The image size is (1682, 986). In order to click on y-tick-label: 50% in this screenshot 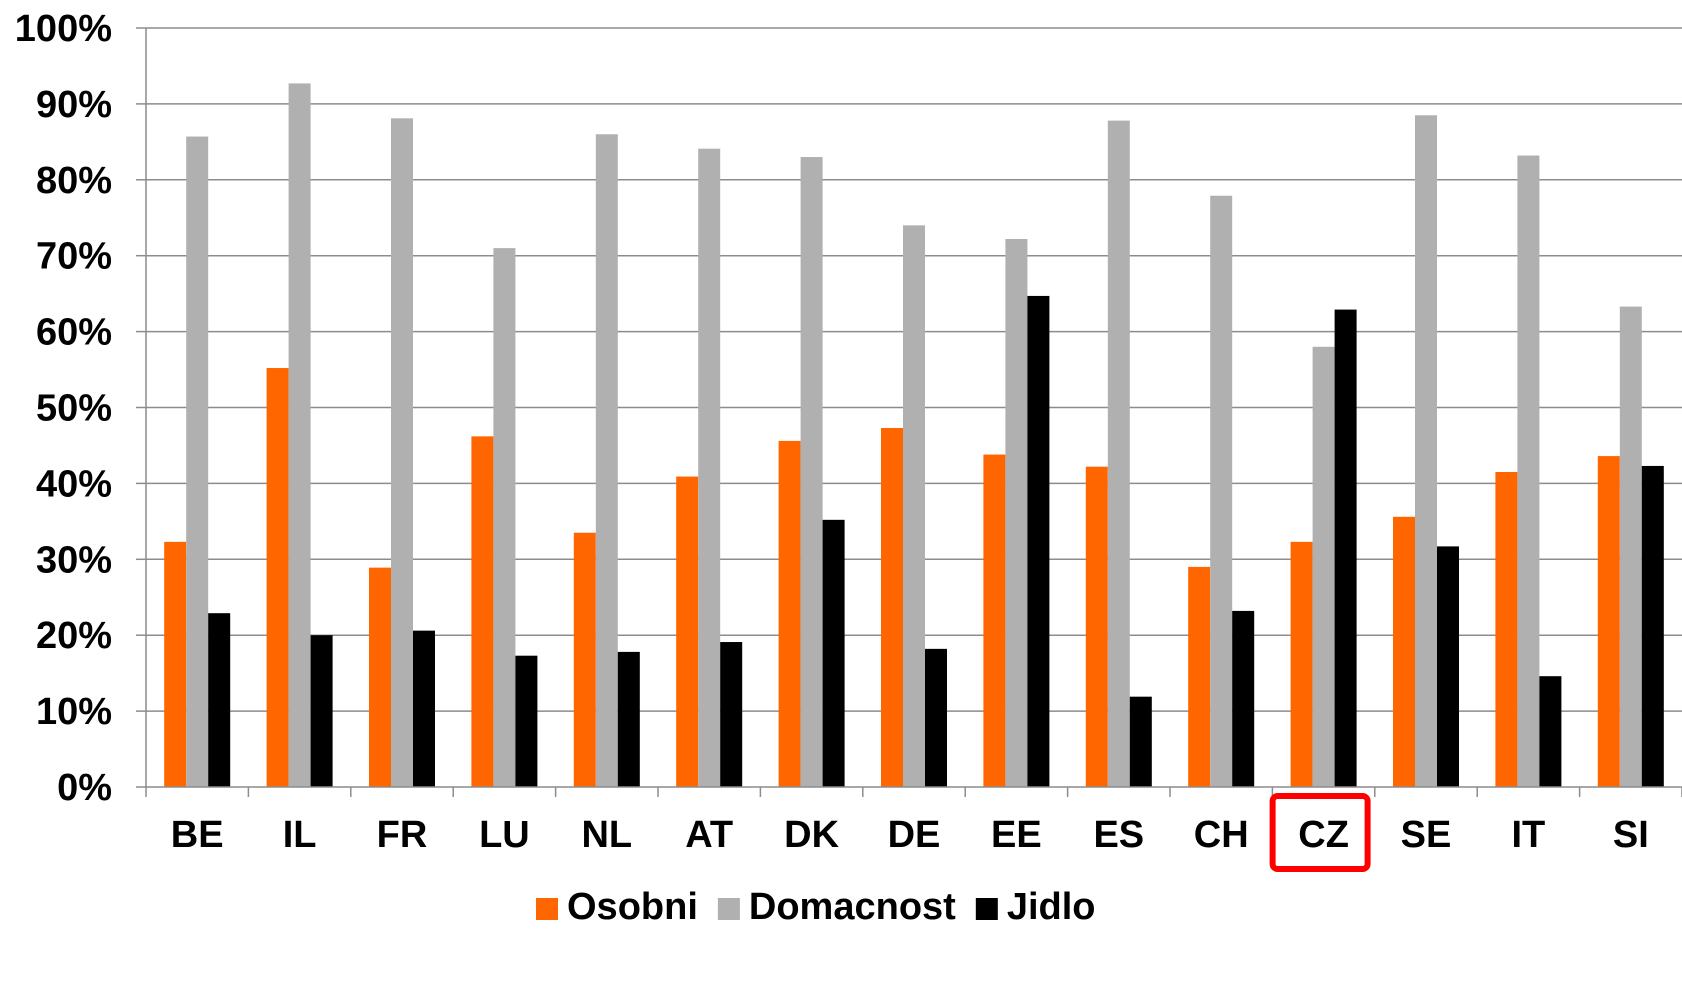, I will do `click(74, 409)`.